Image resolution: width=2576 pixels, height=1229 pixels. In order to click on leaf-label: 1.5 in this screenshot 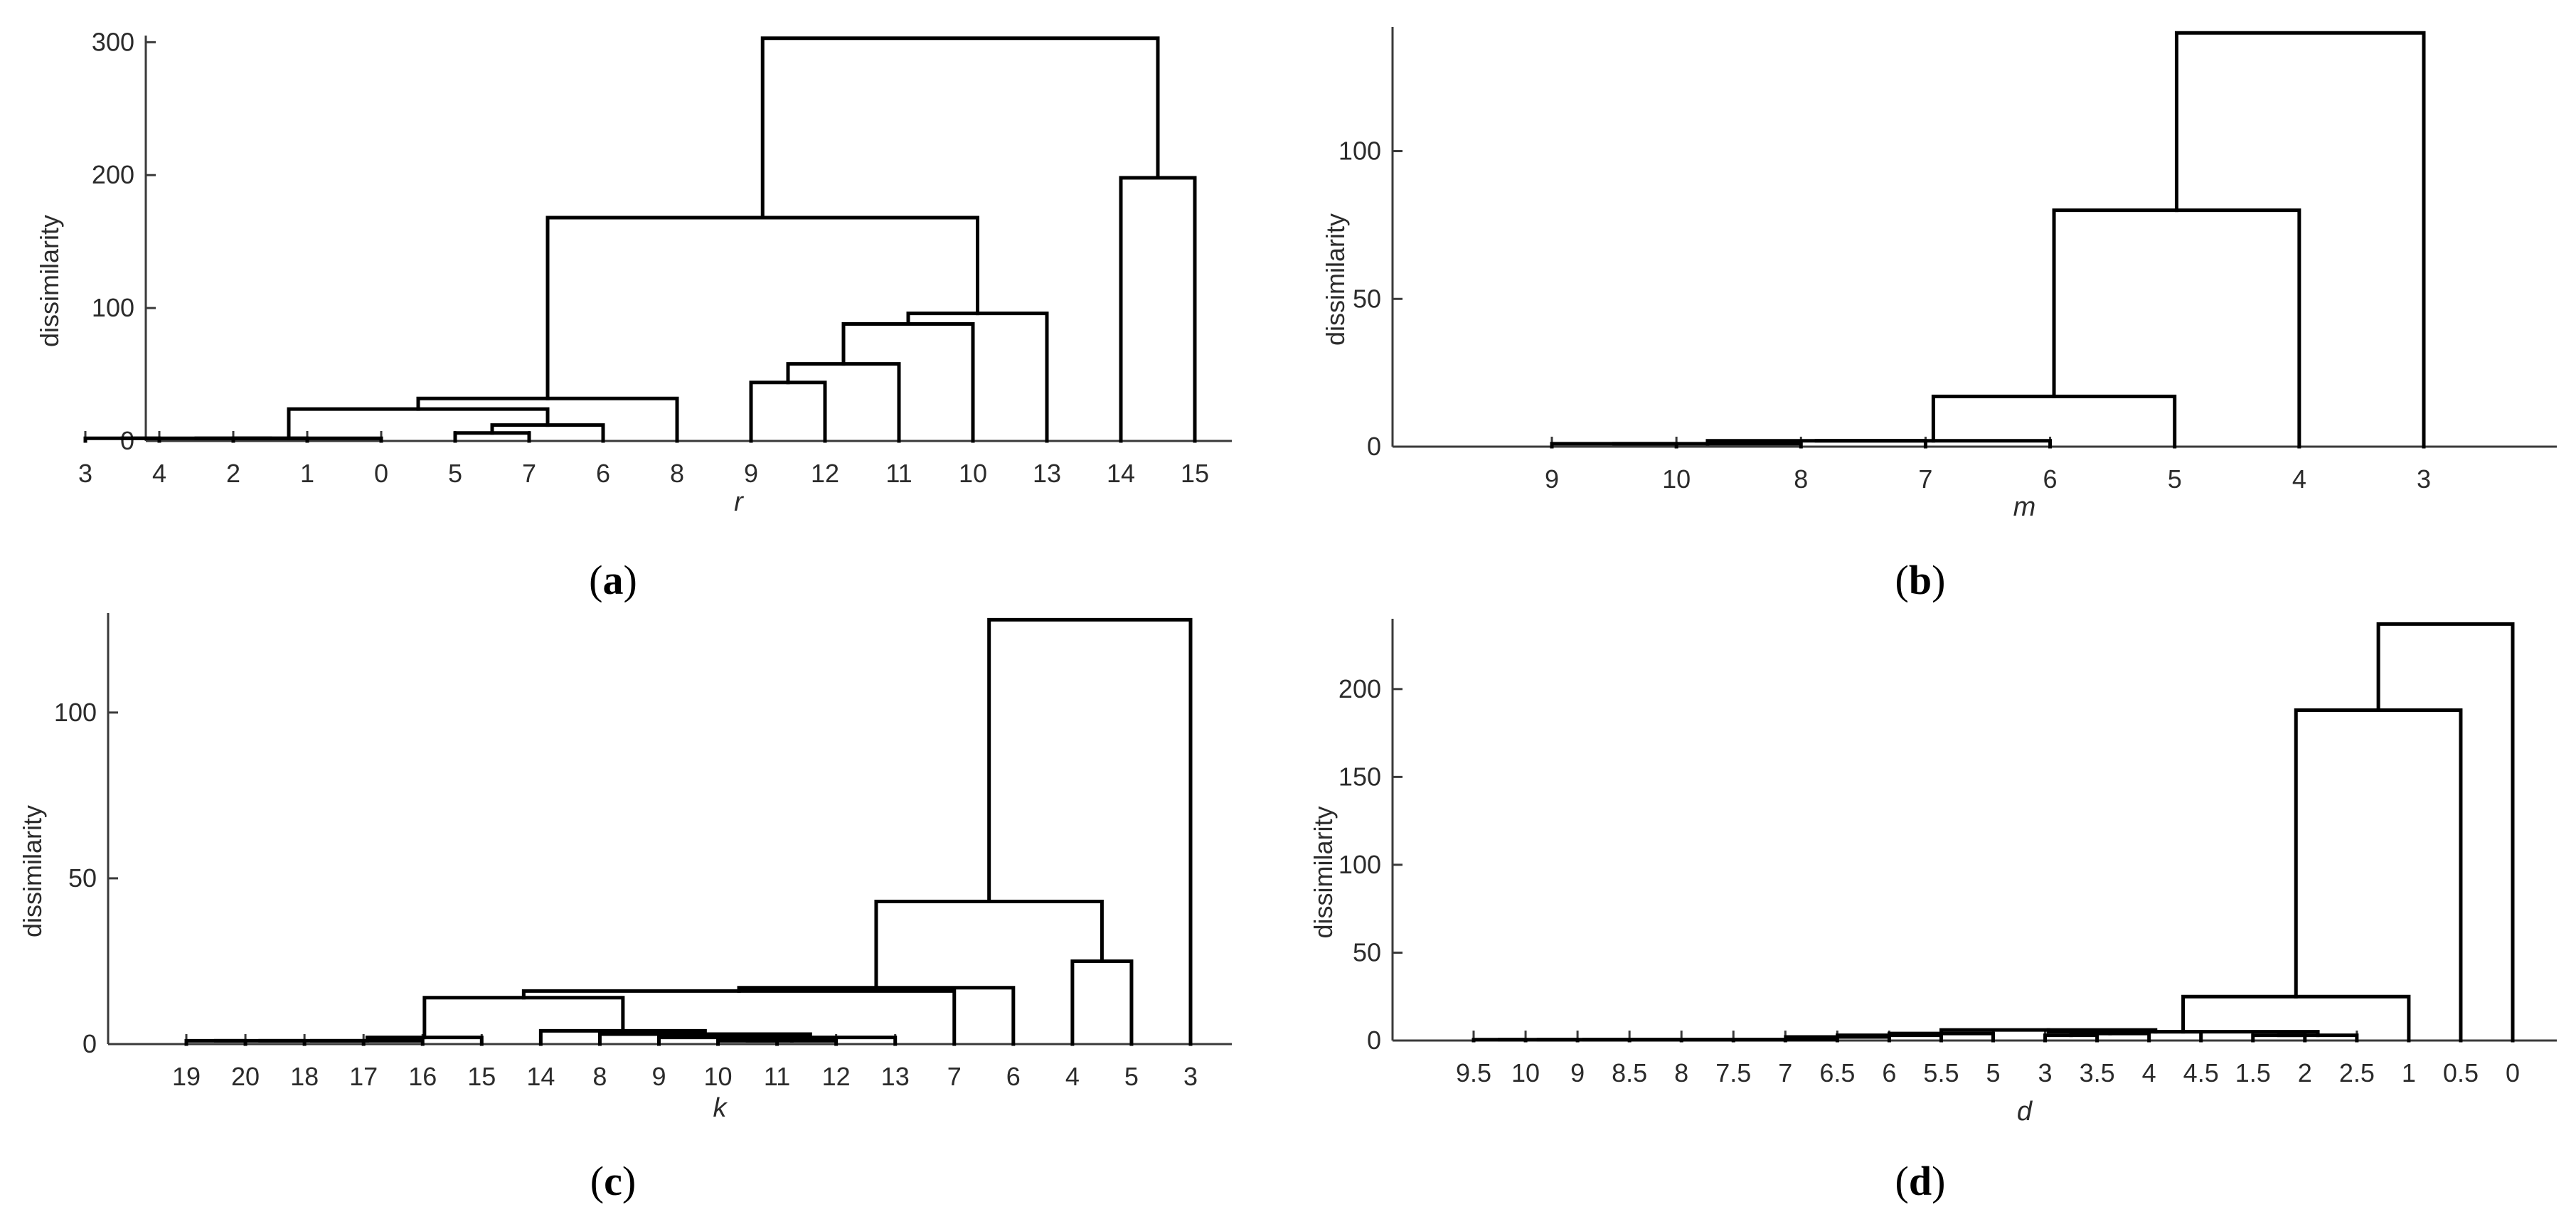, I will do `click(2253, 1072)`.